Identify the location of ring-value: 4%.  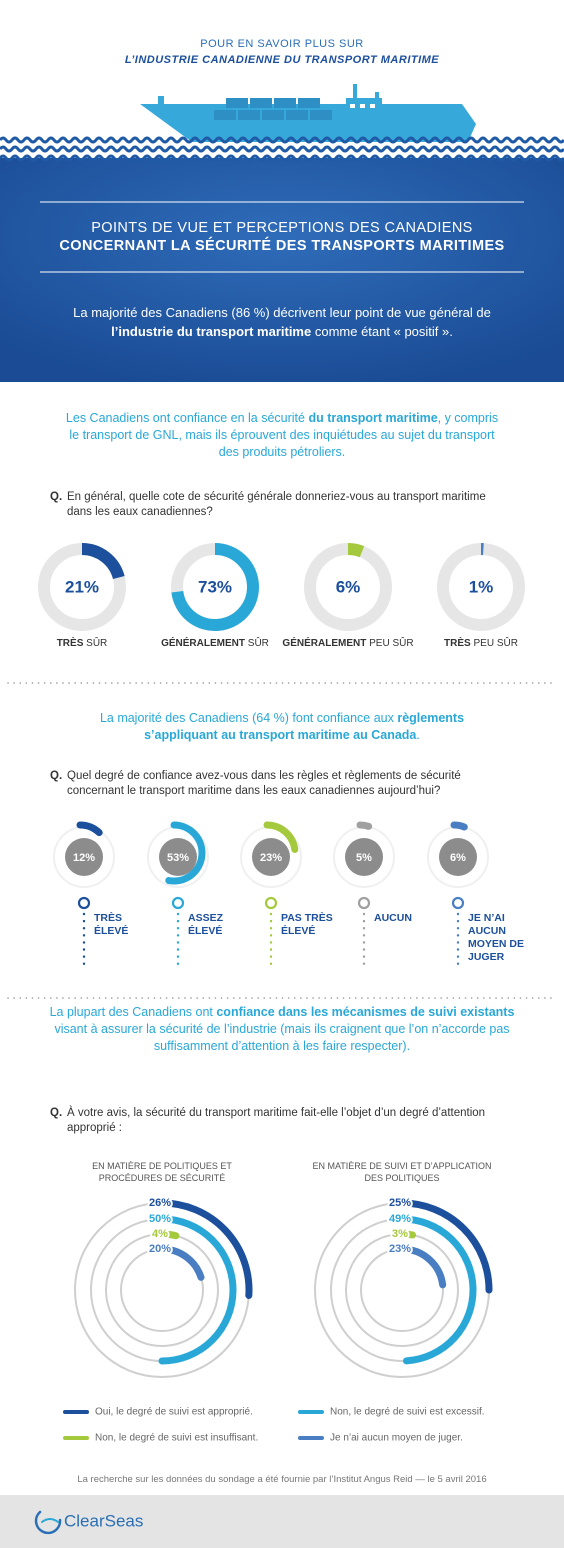
(160, 1234).